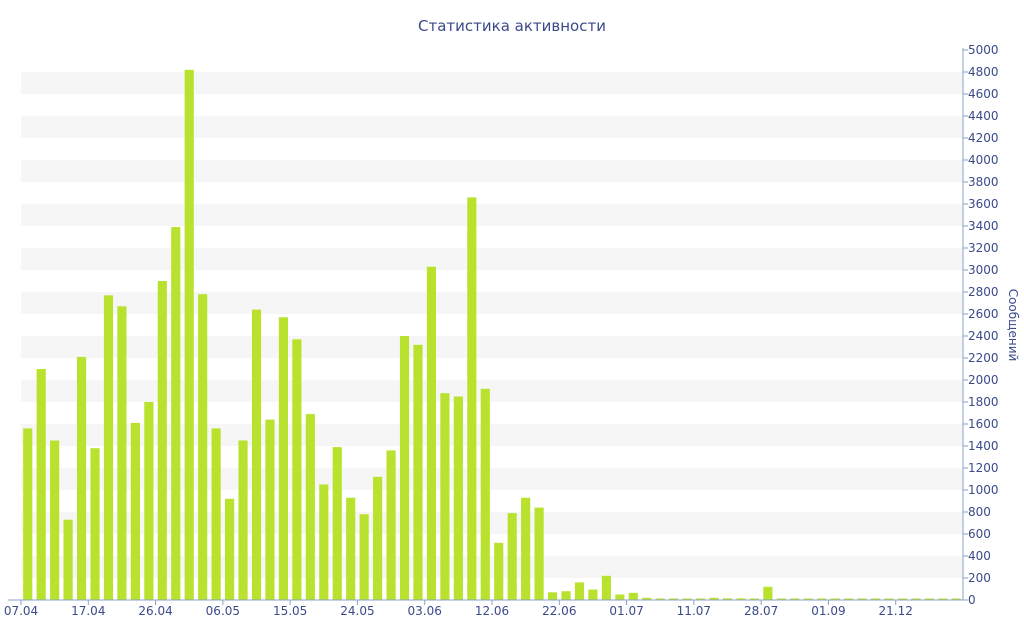 The image size is (1024, 640). Describe the element at coordinates (983, 204) in the screenshot. I see `y-tick-label: 3600` at that location.